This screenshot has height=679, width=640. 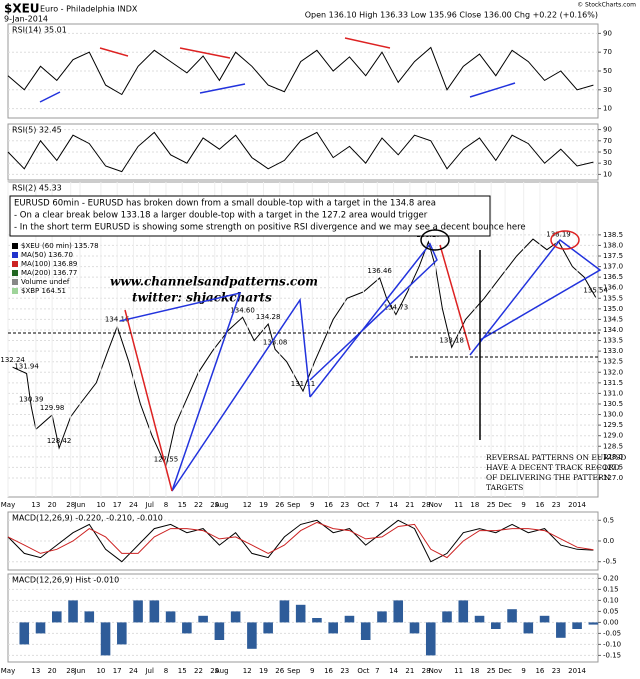 What do you see at coordinates (608, 541) in the screenshot?
I see `y-tick-label: 0.0` at bounding box center [608, 541].